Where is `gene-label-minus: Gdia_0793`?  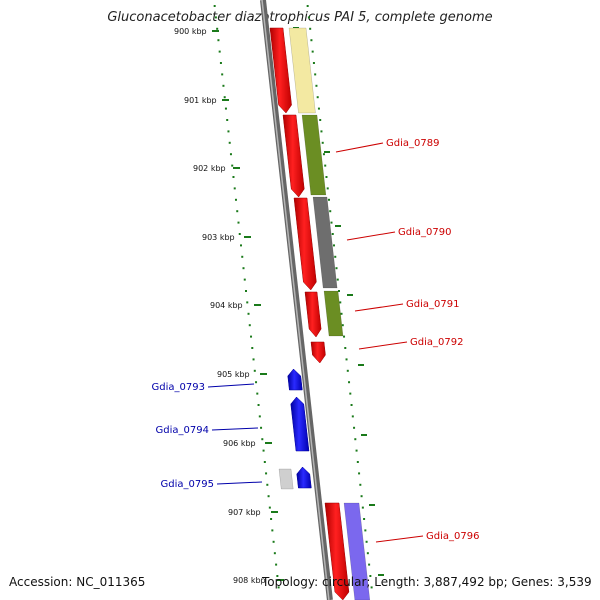 gene-label-minus: Gdia_0793 is located at coordinates (178, 387).